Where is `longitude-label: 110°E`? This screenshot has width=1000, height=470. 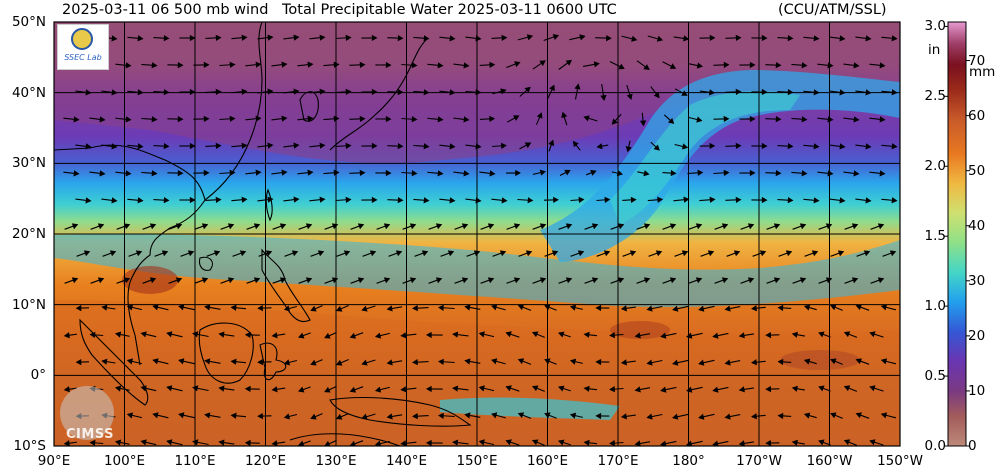
longitude-label: 110°E is located at coordinates (195, 461).